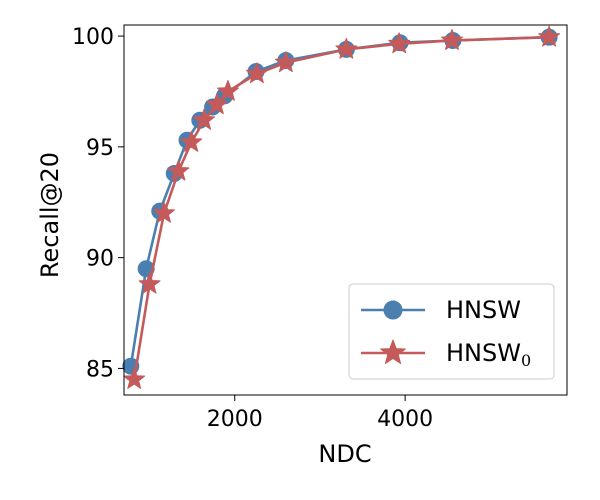  I want to click on x-tick-label: 2000, so click(235, 419).